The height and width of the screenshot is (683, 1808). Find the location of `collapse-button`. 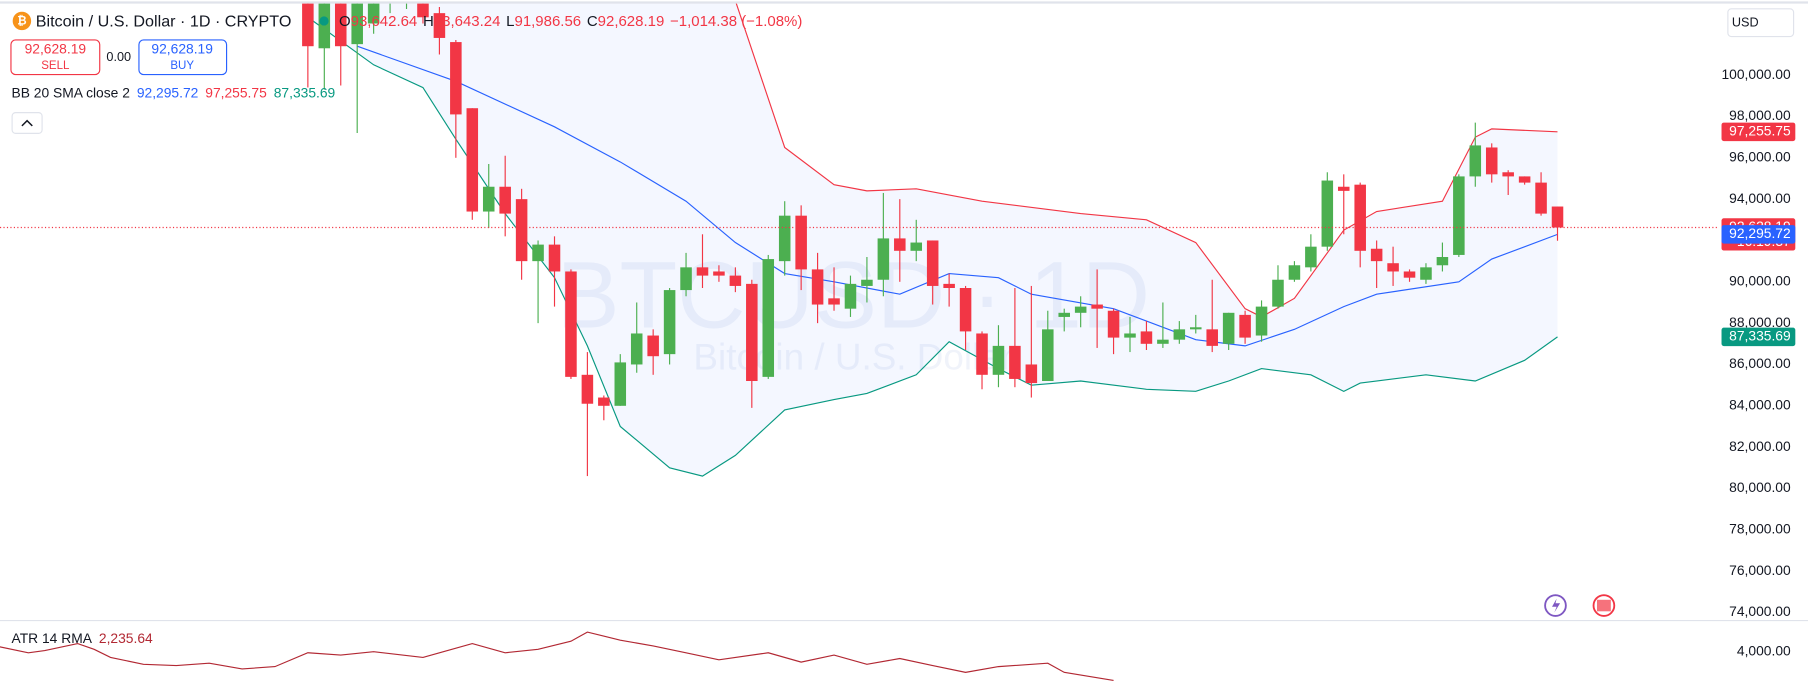

collapse-button is located at coordinates (27, 123).